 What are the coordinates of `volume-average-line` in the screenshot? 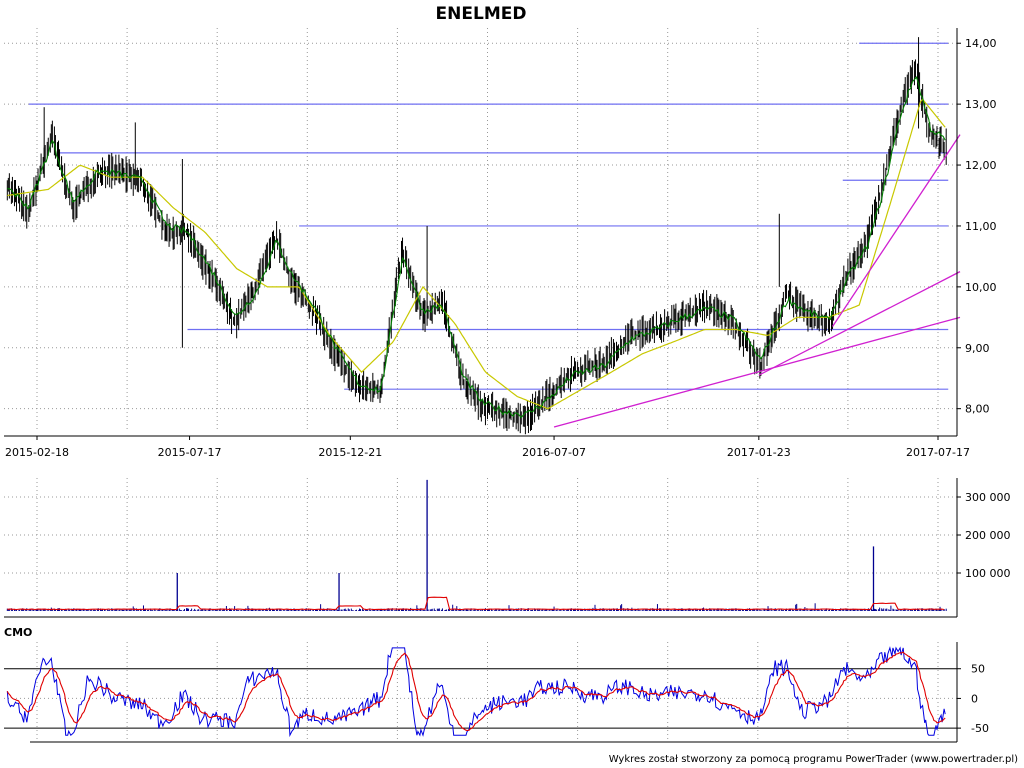 It's located at (476, 603).